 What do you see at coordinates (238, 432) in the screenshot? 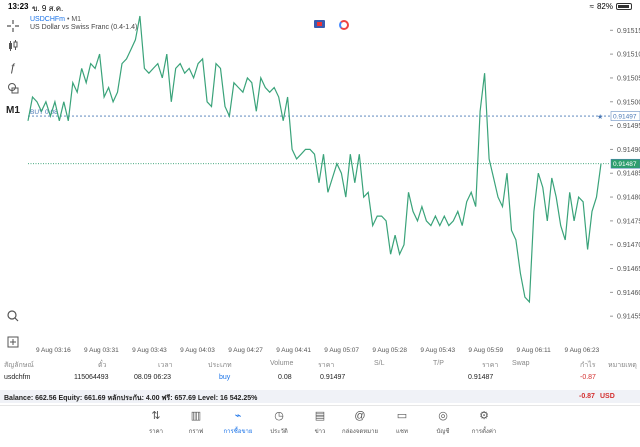
I see `tab-label: การซื้อขาย` at bounding box center [238, 432].